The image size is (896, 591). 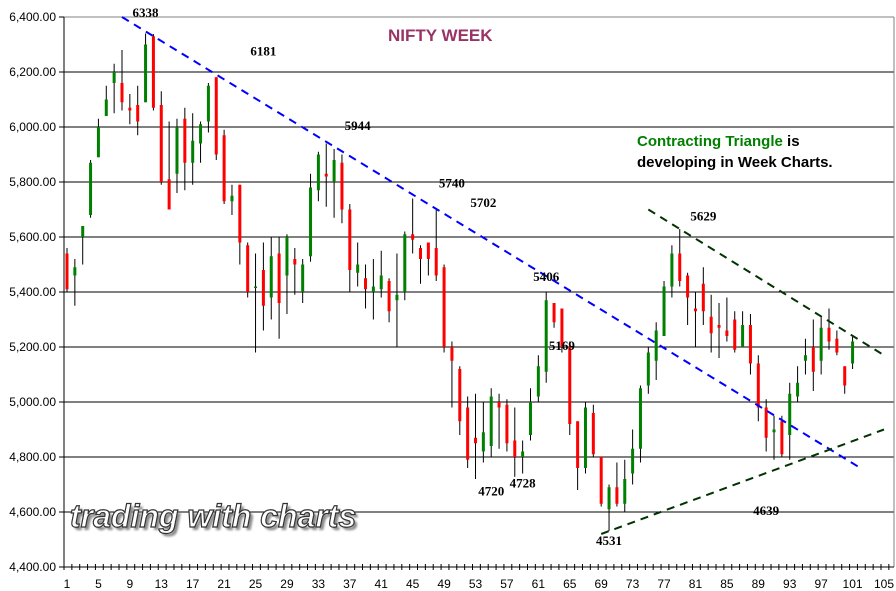 What do you see at coordinates (790, 584) in the screenshot?
I see `x-tick-label: 93` at bounding box center [790, 584].